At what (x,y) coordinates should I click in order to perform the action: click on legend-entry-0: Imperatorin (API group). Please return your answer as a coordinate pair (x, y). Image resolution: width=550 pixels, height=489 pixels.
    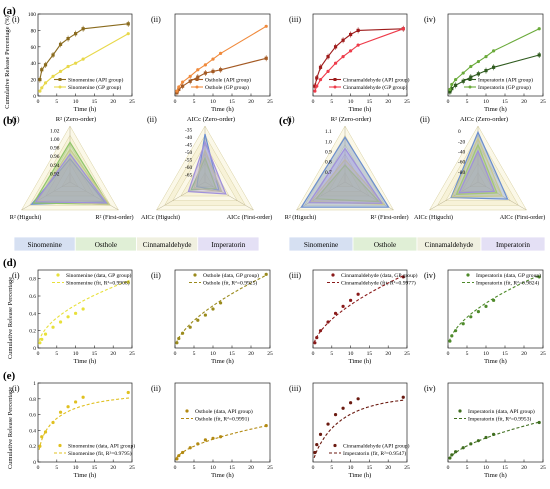
    Looking at the image, I should click on (498, 80).